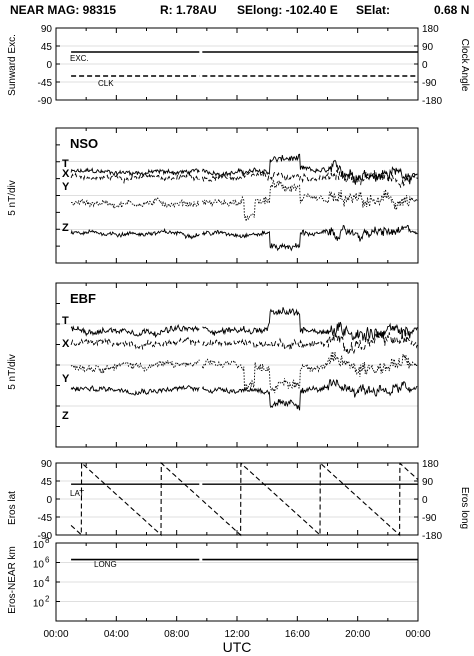  Describe the element at coordinates (176, 634) in the screenshot. I see `utc-xtick-label: 08:00` at that location.